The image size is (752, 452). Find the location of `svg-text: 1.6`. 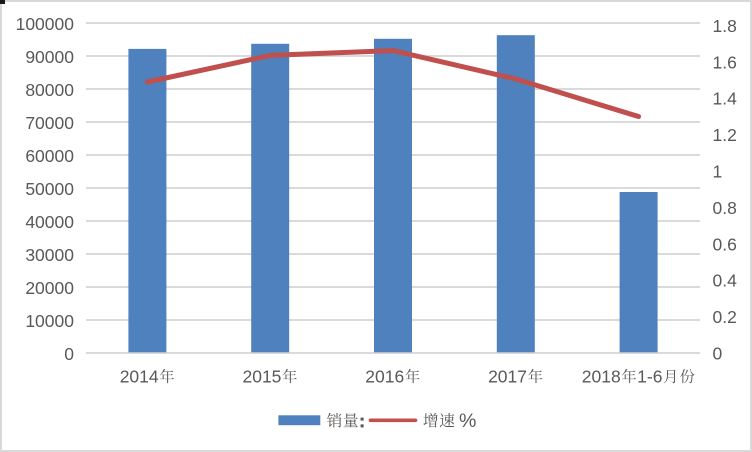

svg-text: 1.6 is located at coordinates (725, 62).